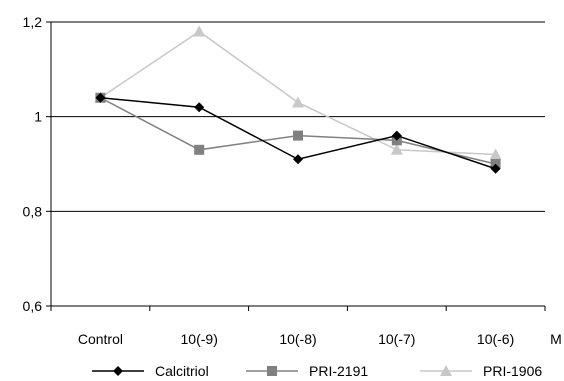  What do you see at coordinates (556, 339) in the screenshot?
I see `x-axis-unit: M` at bounding box center [556, 339].